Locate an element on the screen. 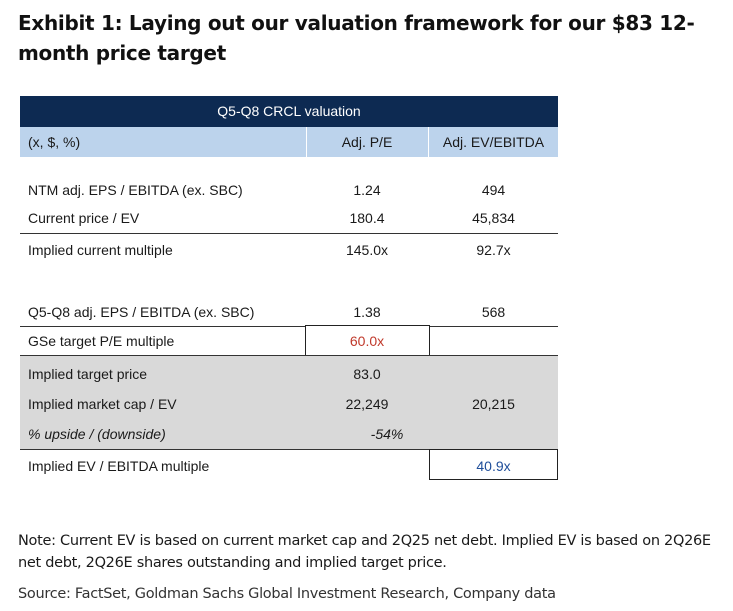 The height and width of the screenshot is (611, 733). row-label: Implied market cap / EV is located at coordinates (102, 404).